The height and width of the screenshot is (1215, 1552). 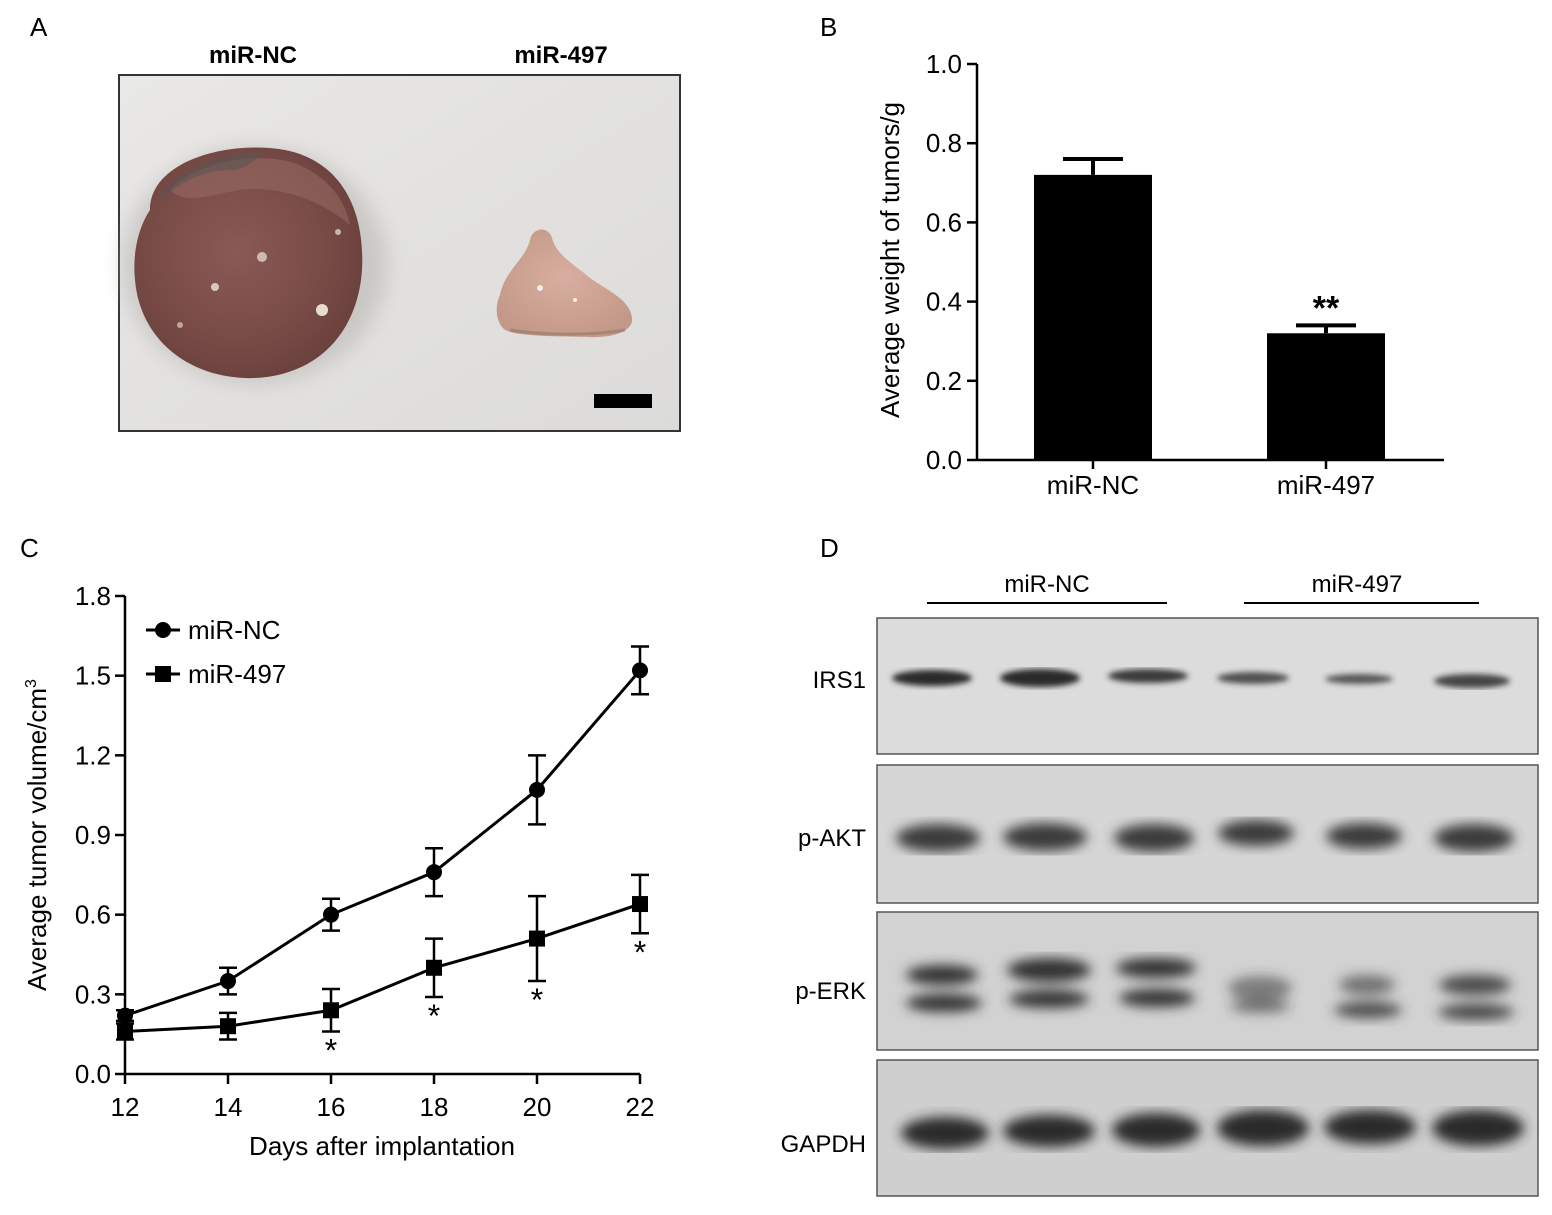 I want to click on y-tick-label: 1.8, so click(x=93, y=596).